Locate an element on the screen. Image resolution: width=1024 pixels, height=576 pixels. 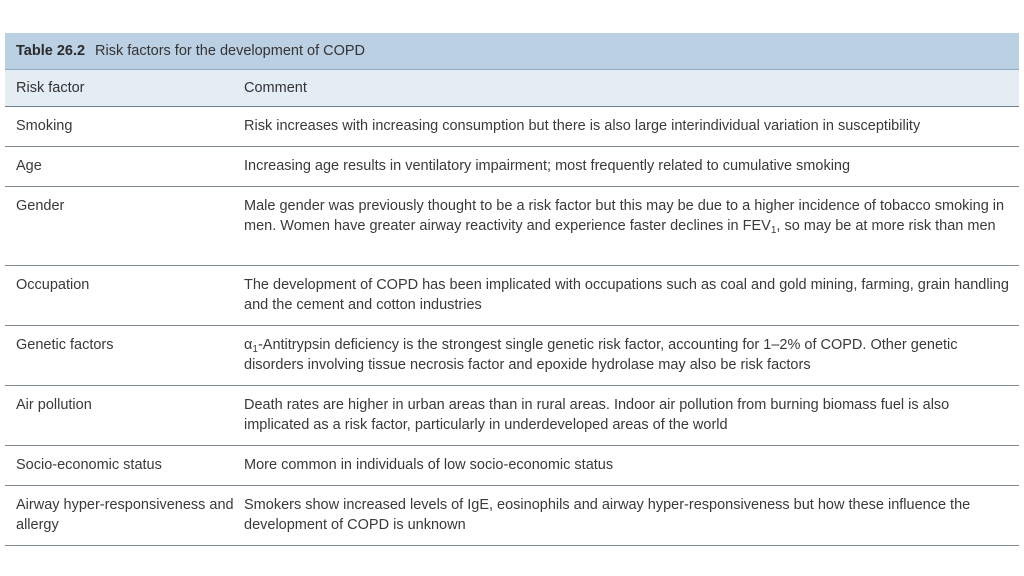
header-comment: Comment is located at coordinates (275, 88).